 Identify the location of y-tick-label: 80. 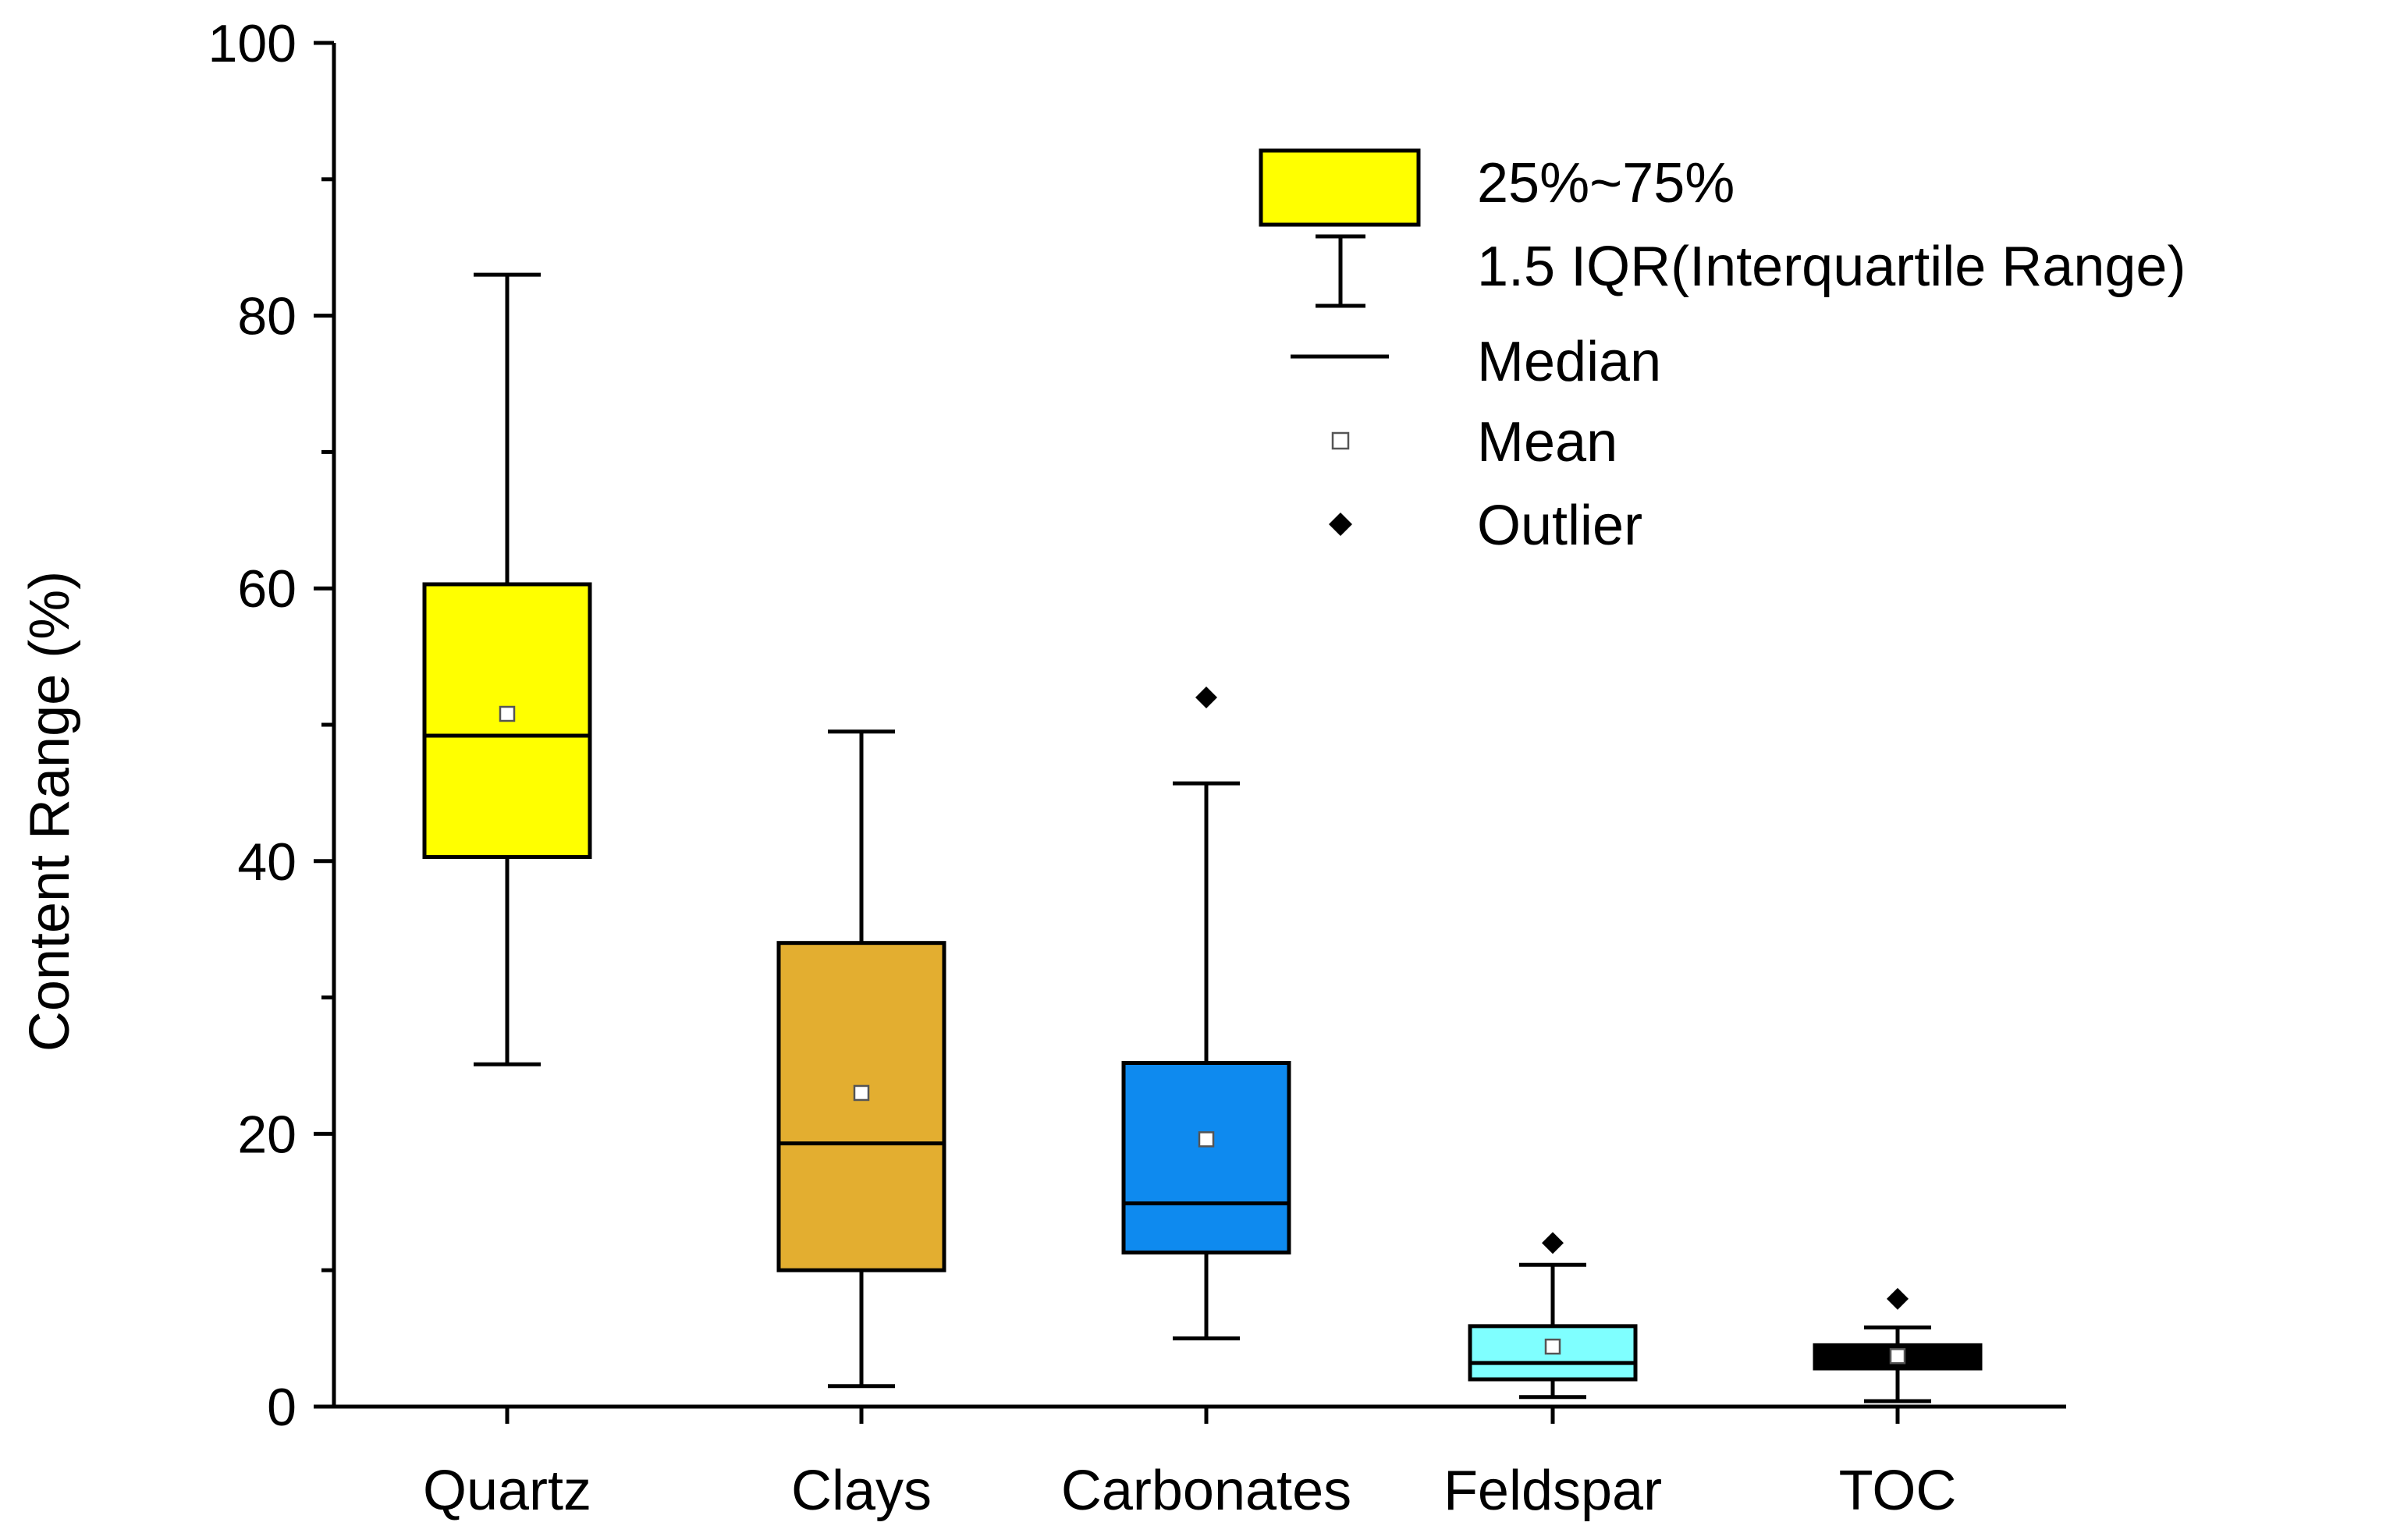
(267, 316).